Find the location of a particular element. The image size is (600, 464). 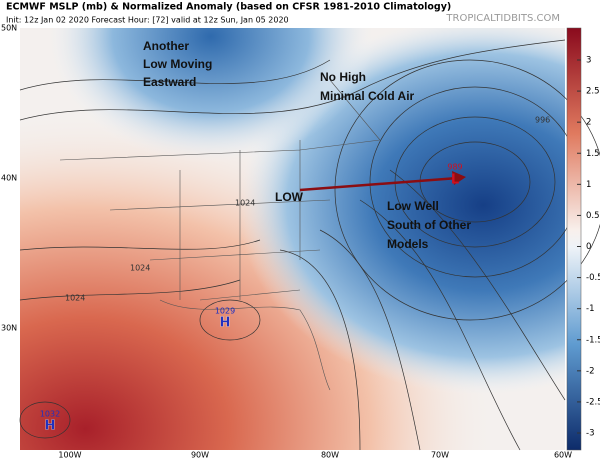

colorbar-label: 2.5 is located at coordinates (593, 92).